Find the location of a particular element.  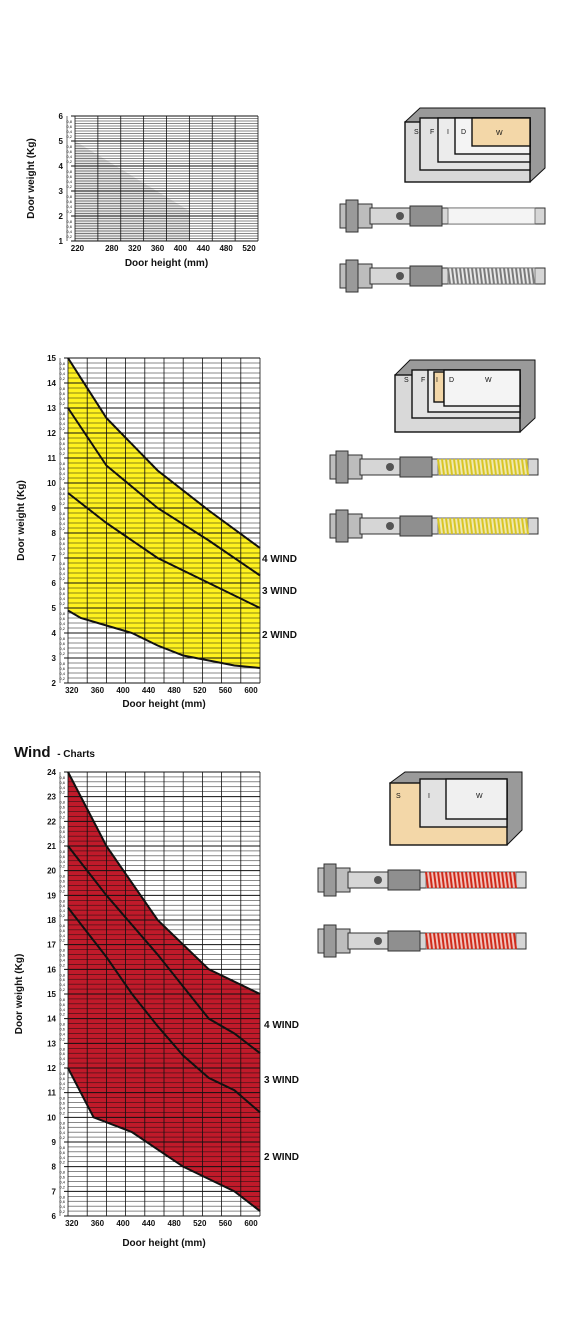

chart2-series-label: 3 WIND is located at coordinates (279, 591).